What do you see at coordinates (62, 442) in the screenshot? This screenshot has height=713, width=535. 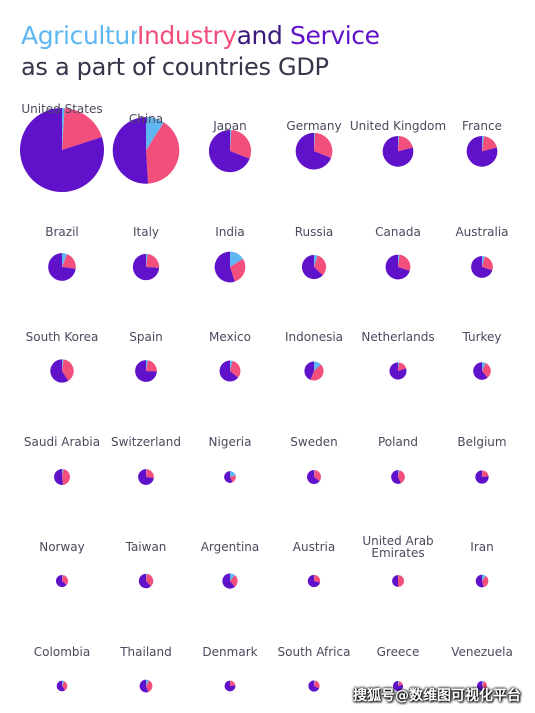 I see `country-label: Saudi Arabia` at bounding box center [62, 442].